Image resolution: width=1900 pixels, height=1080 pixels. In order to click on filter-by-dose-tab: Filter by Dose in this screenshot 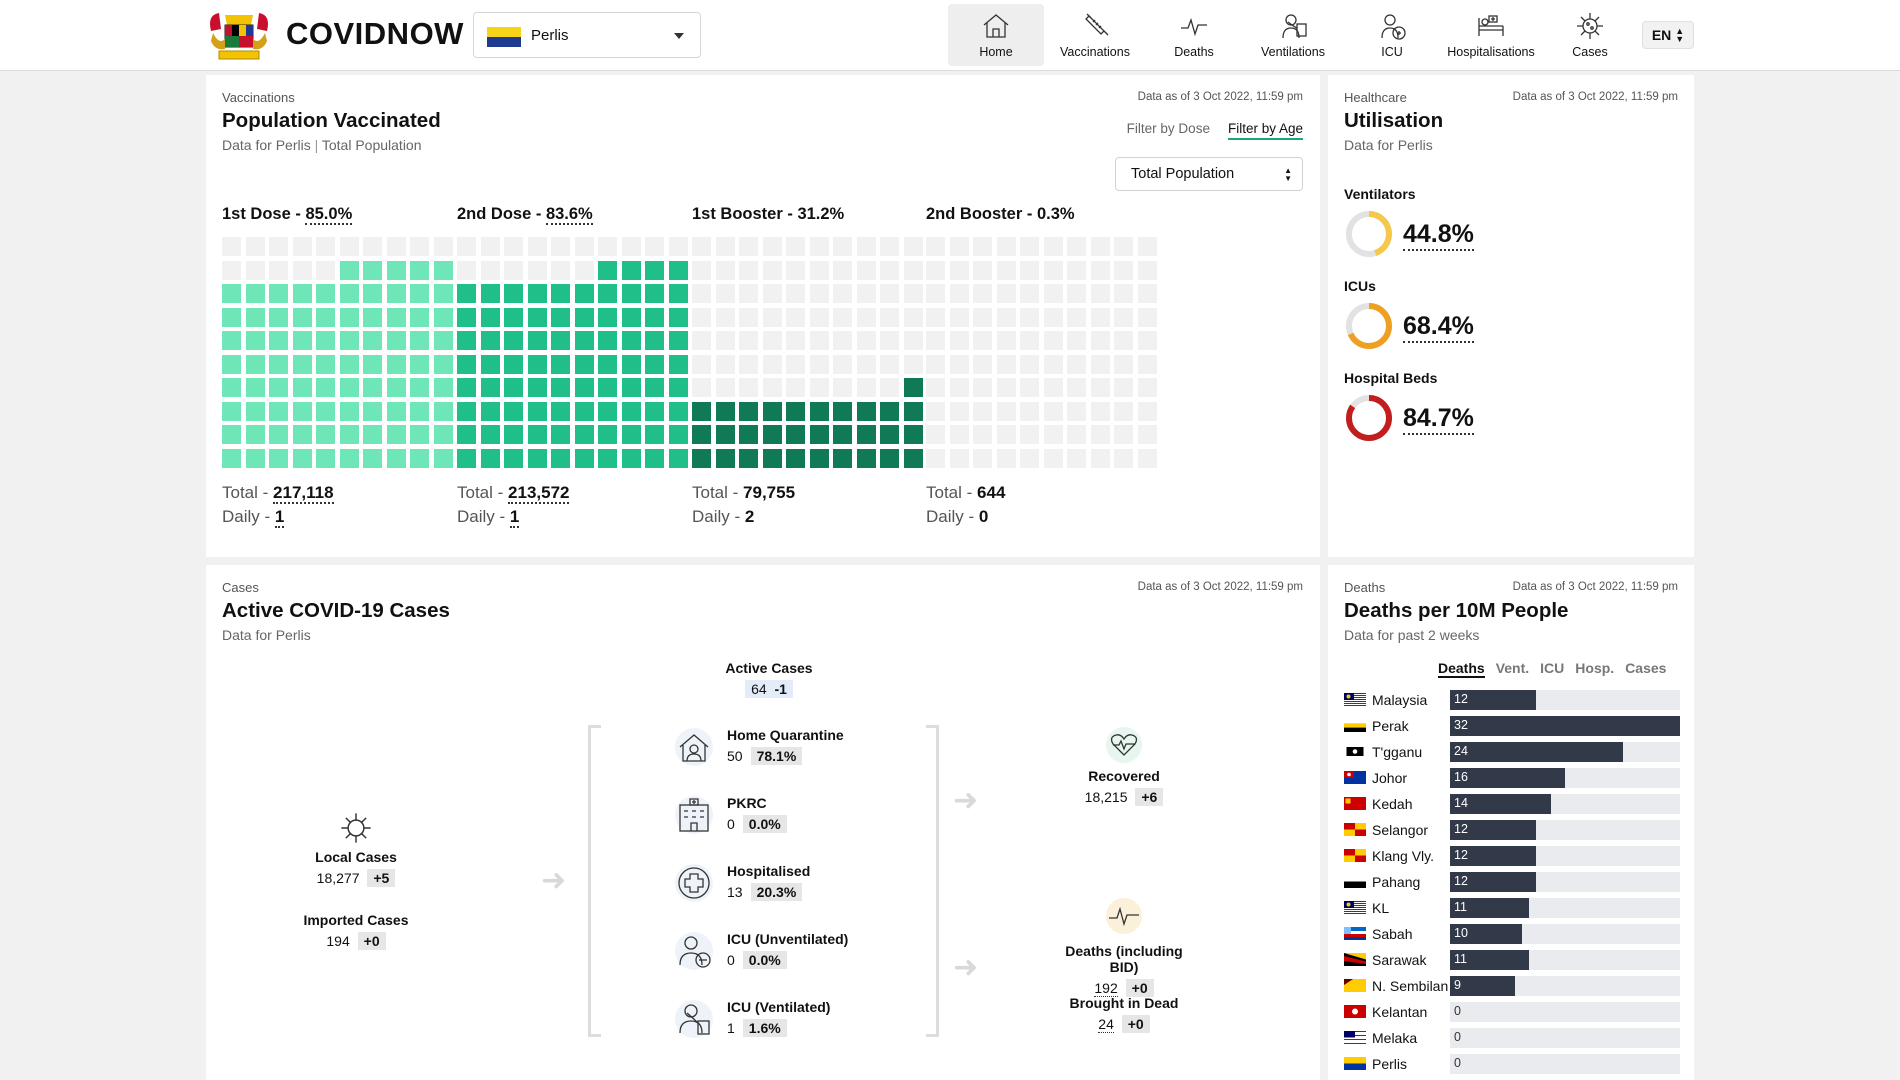, I will do `click(1168, 128)`.